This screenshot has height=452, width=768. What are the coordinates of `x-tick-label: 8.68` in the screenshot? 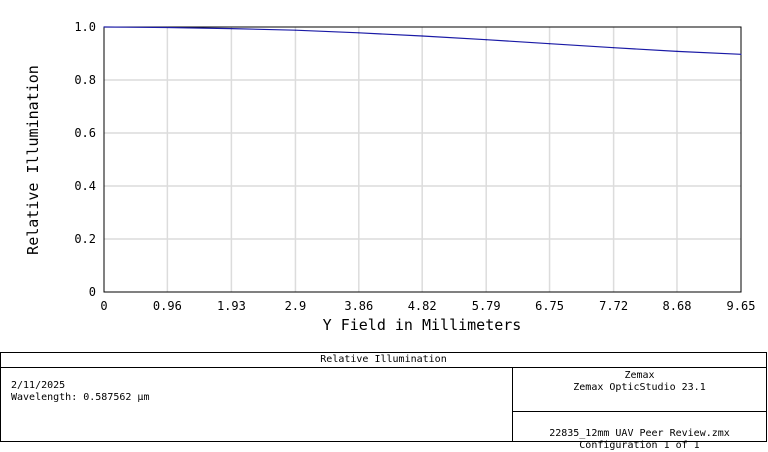 It's located at (677, 306).